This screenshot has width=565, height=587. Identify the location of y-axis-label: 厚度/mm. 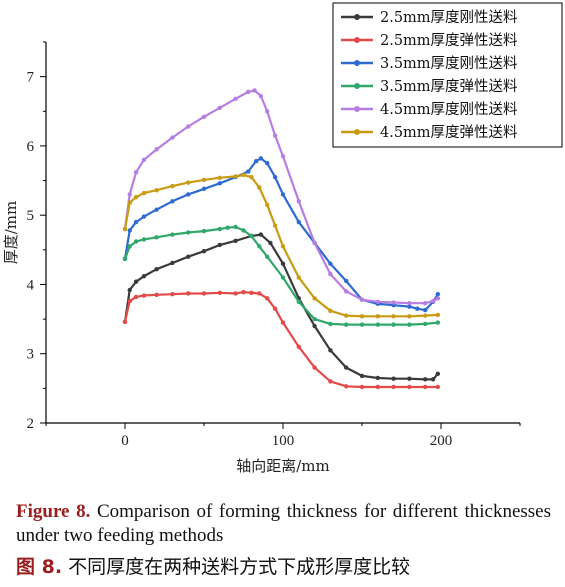
(11, 233).